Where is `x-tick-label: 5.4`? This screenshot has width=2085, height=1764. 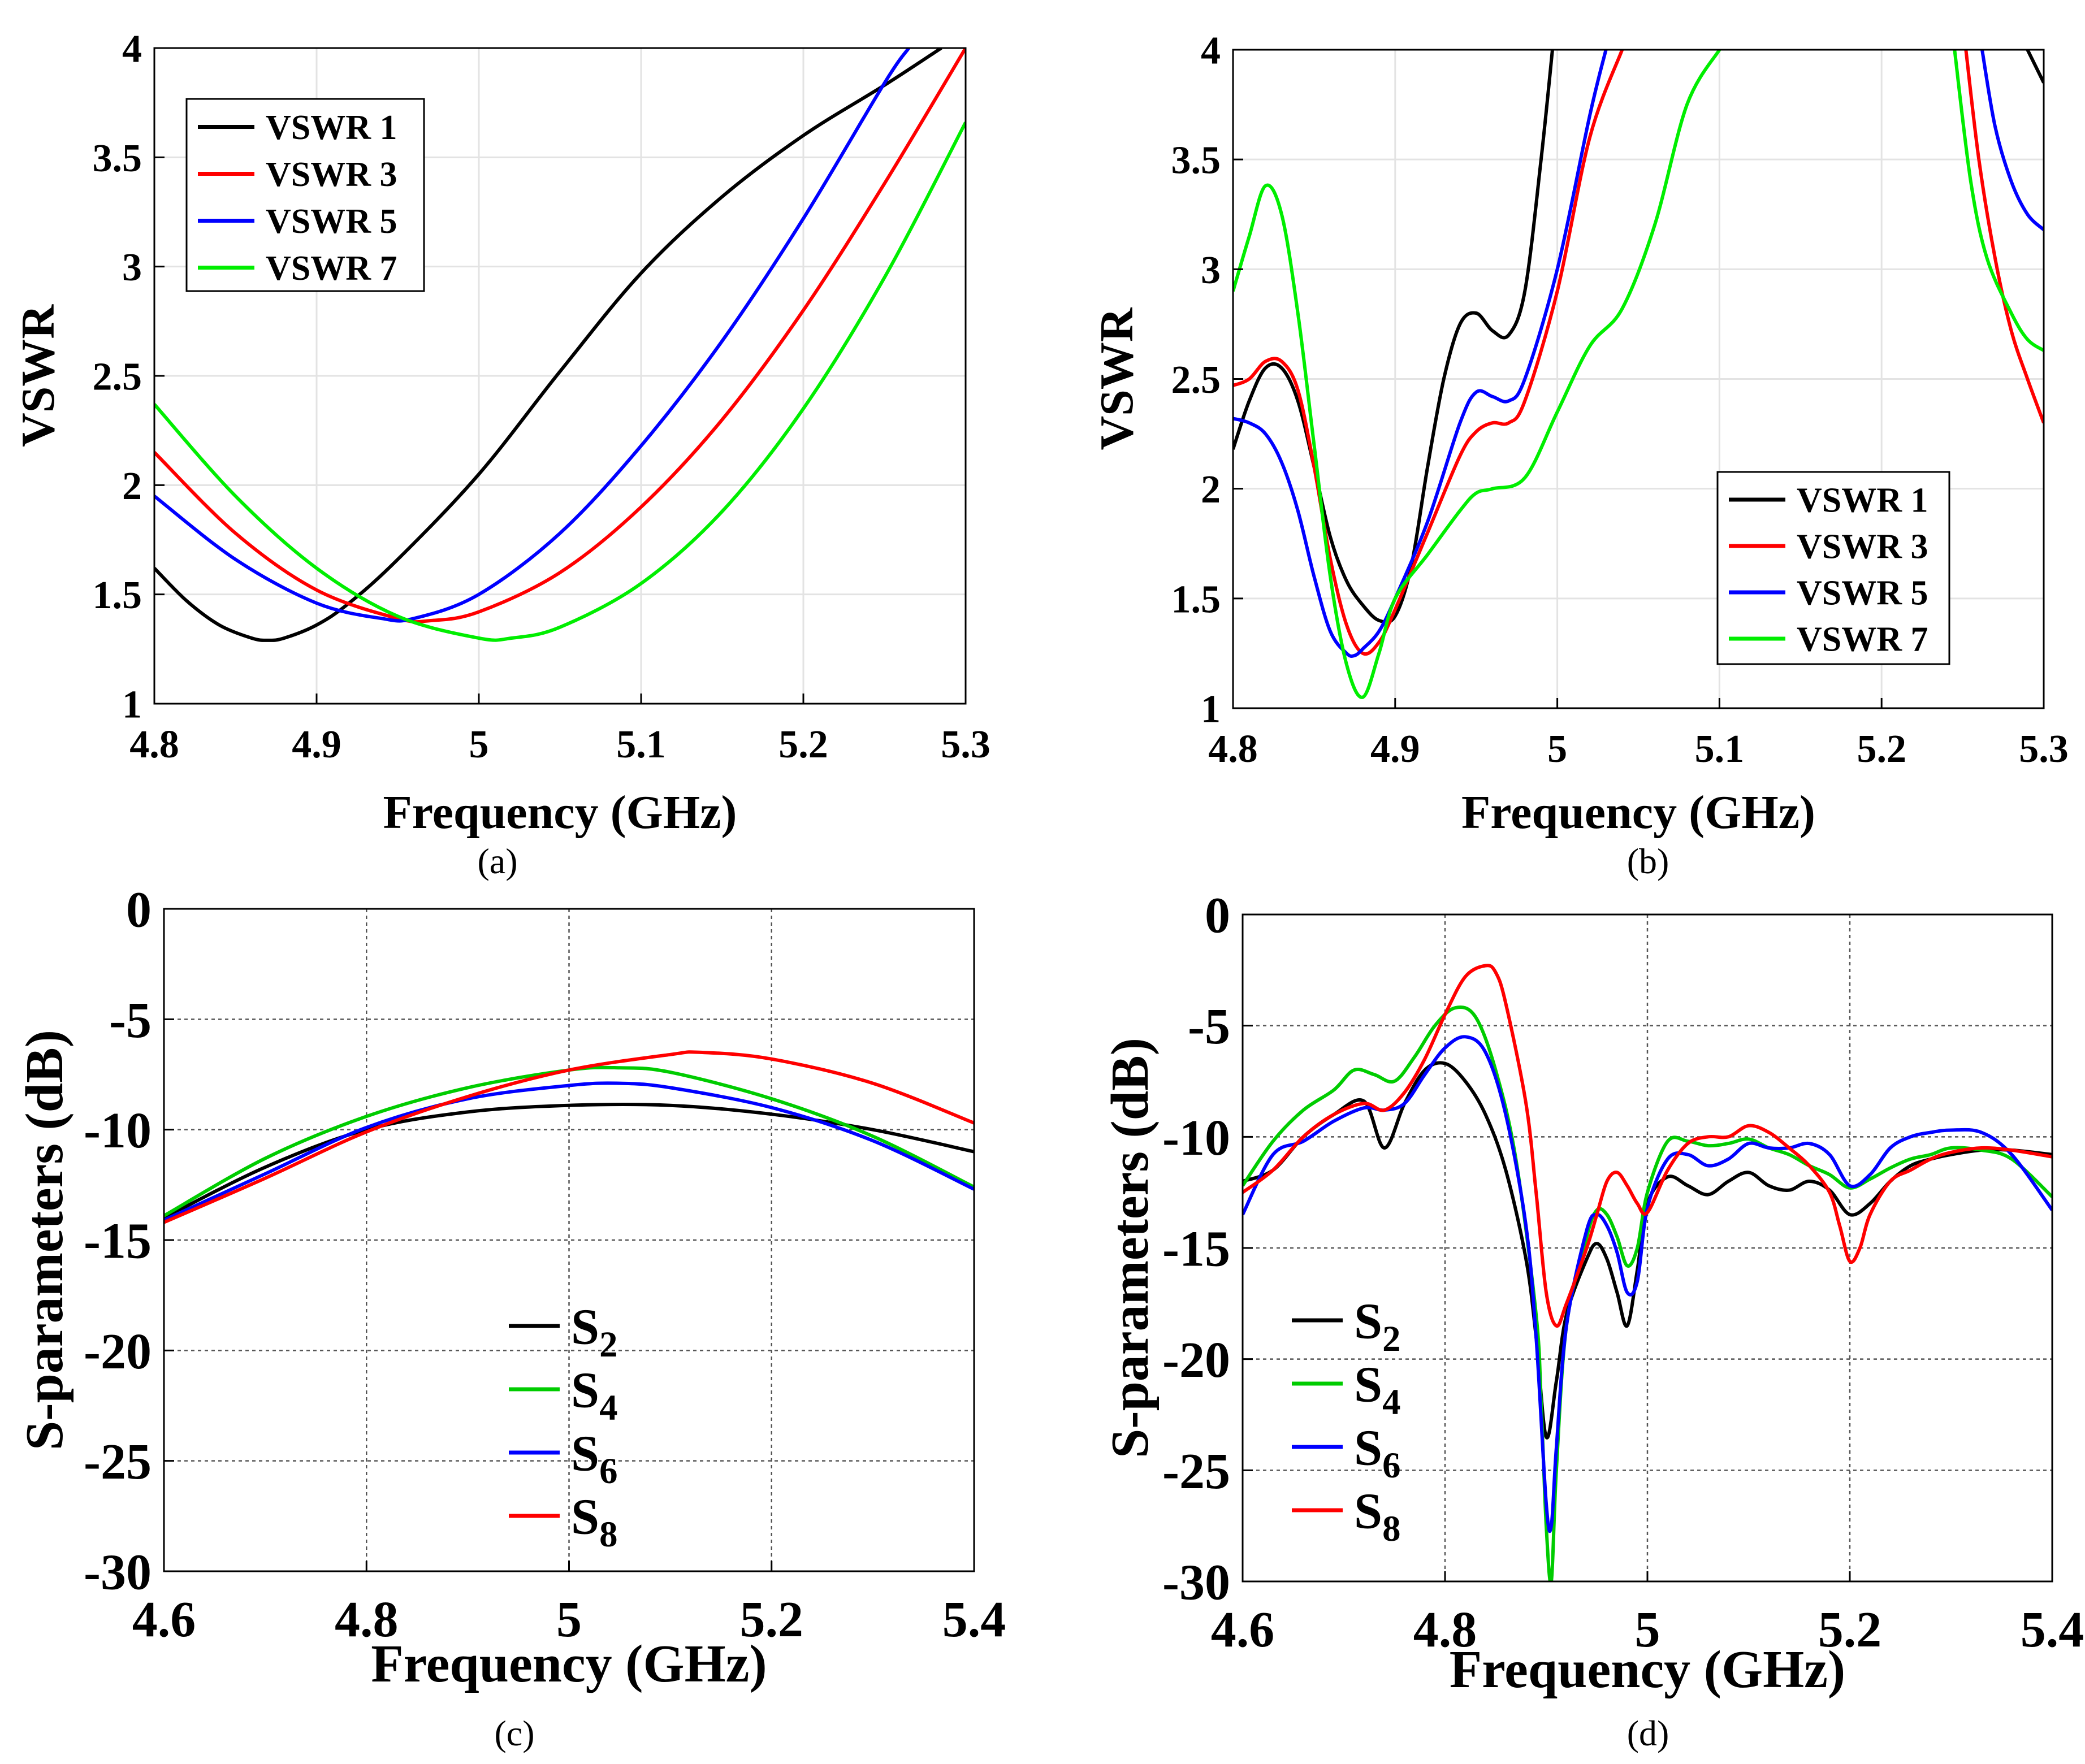
x-tick-label: 5.4 is located at coordinates (974, 1620).